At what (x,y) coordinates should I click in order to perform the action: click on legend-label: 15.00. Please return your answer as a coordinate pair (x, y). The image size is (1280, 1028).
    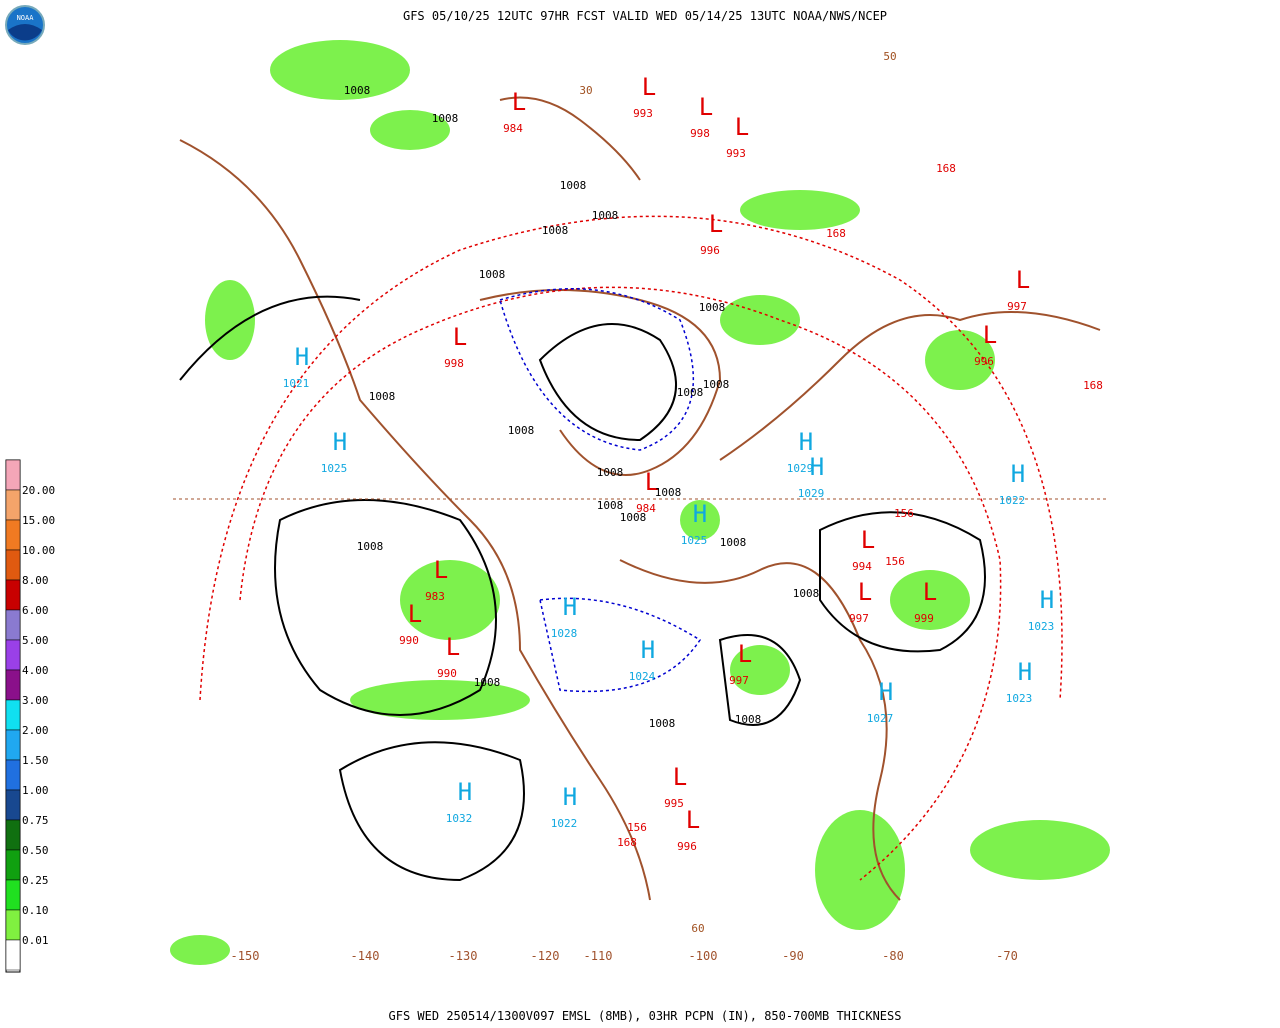
    Looking at the image, I should click on (38, 520).